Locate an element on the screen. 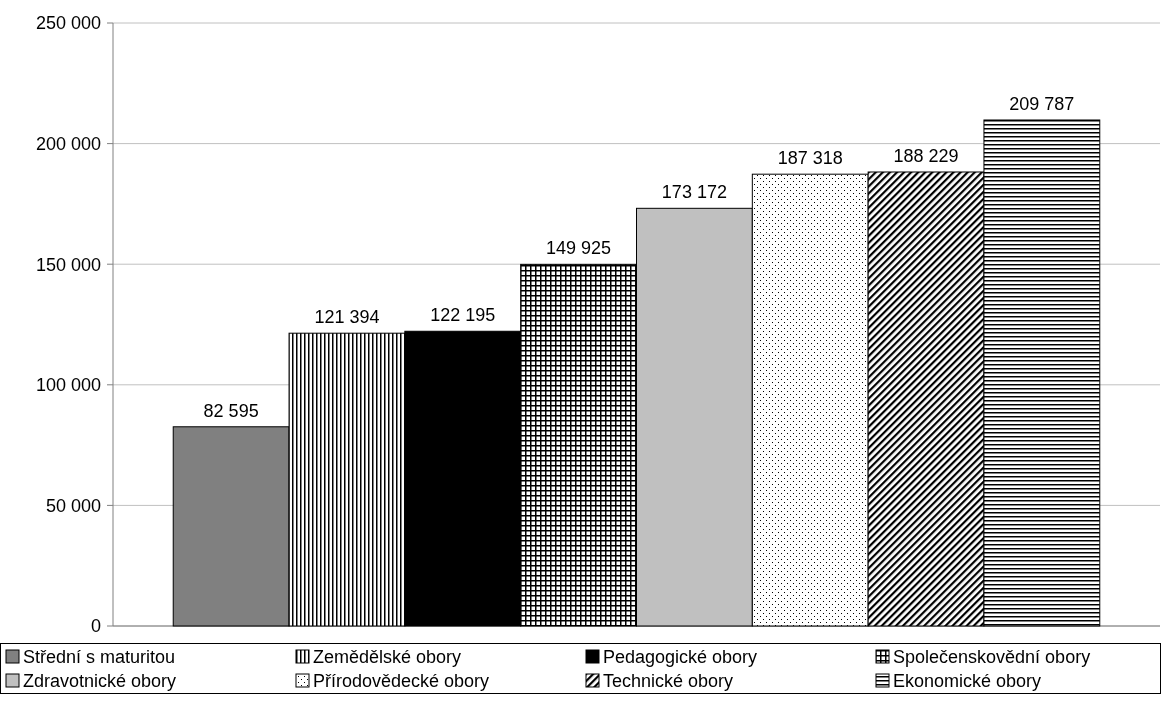  y-tick-label: 250 000 is located at coordinates (68, 23).